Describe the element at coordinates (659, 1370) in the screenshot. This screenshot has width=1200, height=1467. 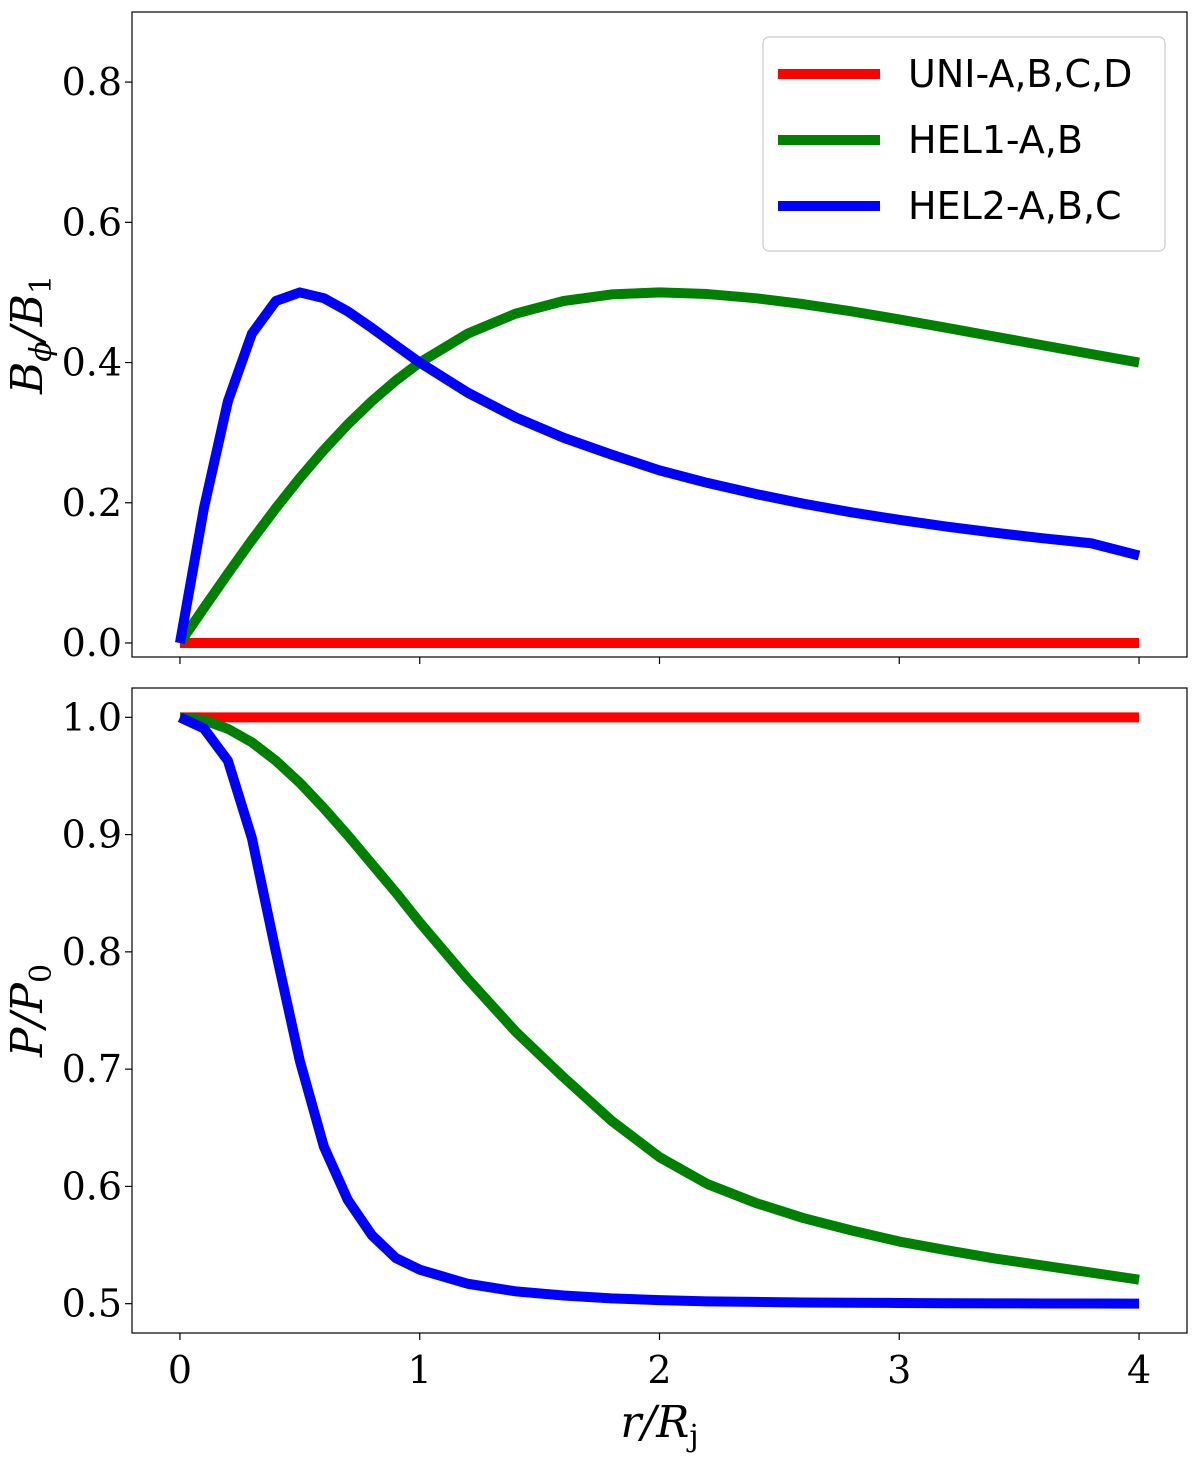
I see `x-tick-label: 2` at that location.